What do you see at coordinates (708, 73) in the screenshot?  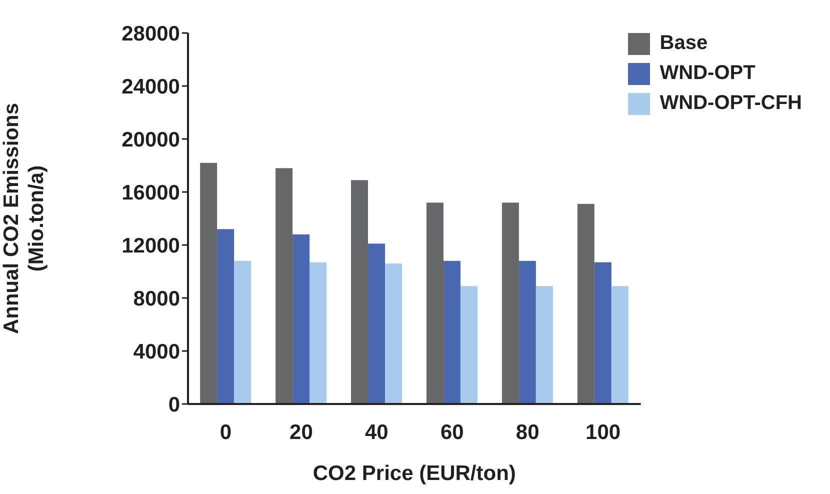 I see `legend-label: WND-OPT` at bounding box center [708, 73].